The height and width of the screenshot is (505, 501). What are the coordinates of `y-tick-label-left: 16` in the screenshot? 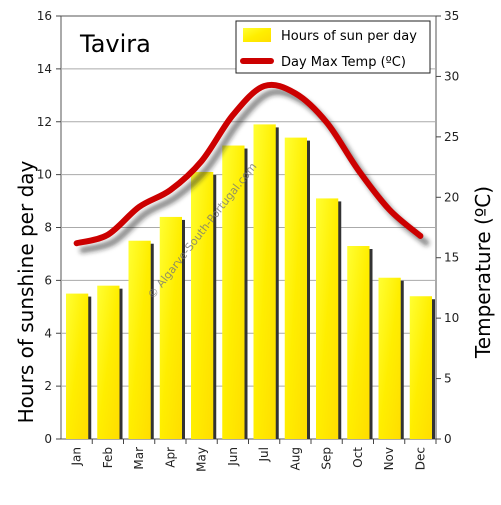 It's located at (44, 16).